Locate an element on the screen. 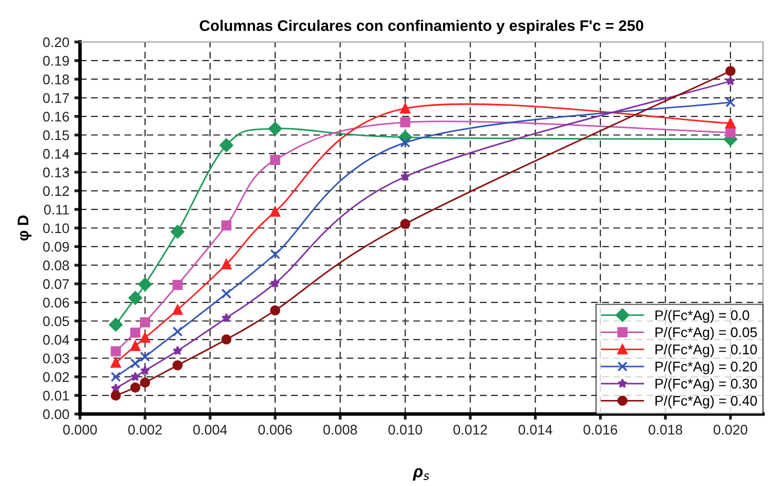 The width and height of the screenshot is (775, 486). legend-label: P/(Fc*Ag) = 0.0 is located at coordinates (703, 316).